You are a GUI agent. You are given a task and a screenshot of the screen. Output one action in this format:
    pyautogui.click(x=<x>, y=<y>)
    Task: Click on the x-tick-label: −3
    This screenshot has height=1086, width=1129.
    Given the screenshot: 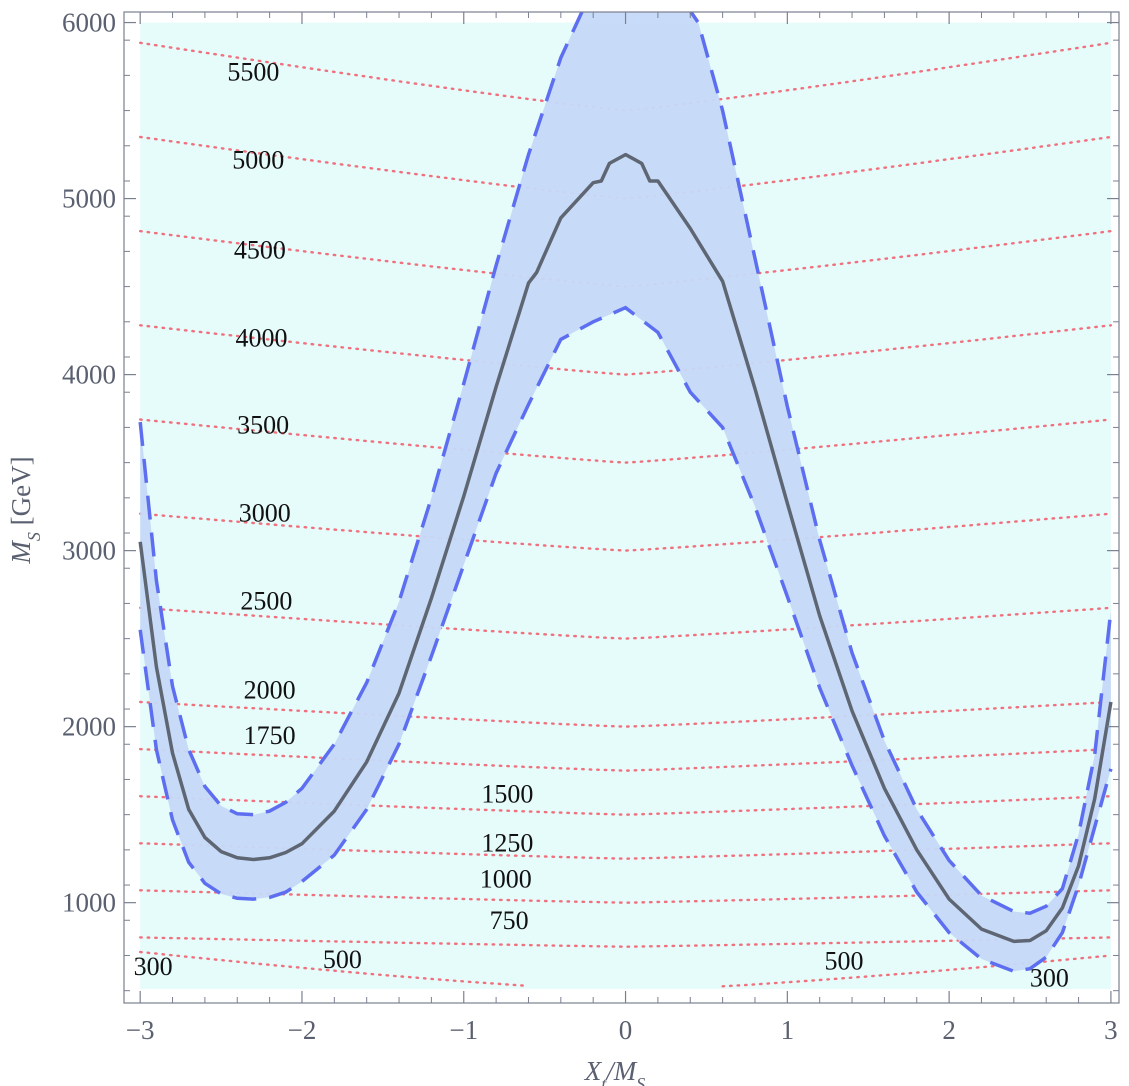 What is the action you would take?
    pyautogui.click(x=140, y=1030)
    